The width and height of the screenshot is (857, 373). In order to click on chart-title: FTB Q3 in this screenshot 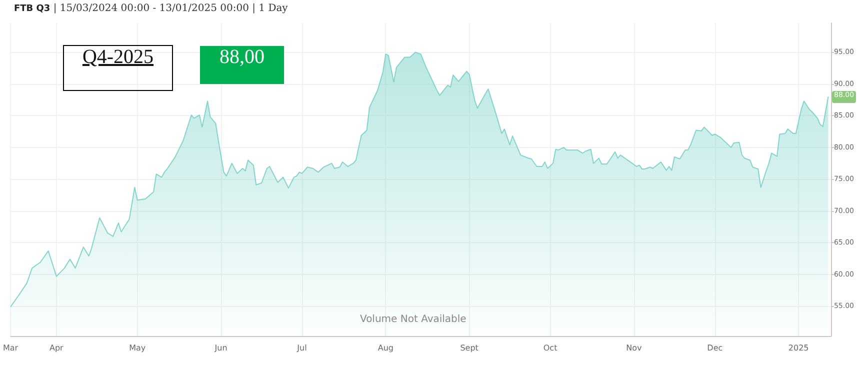, I will do `click(32, 9)`.